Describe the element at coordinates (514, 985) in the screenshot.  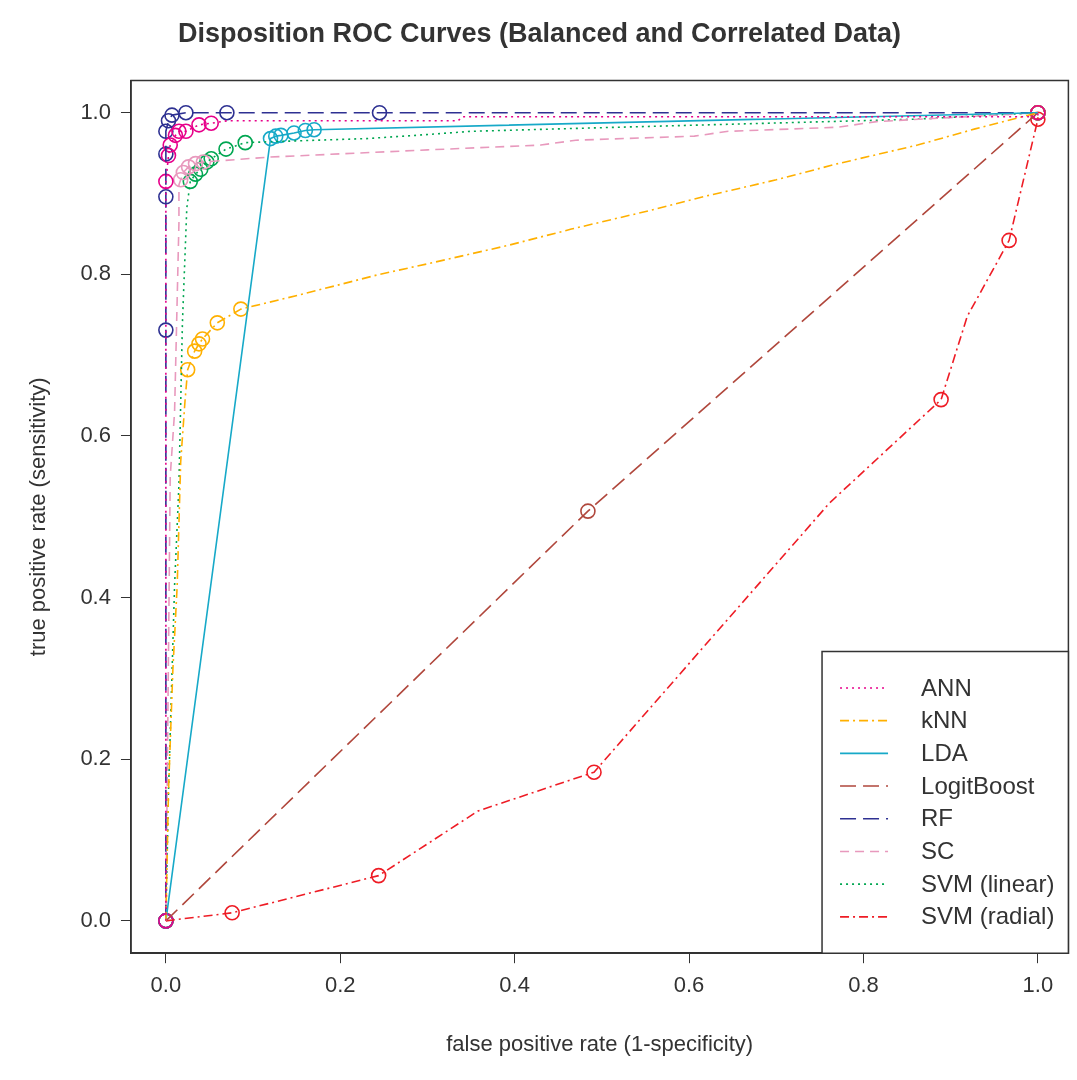
I see `x-tick-label: 0.4` at that location.